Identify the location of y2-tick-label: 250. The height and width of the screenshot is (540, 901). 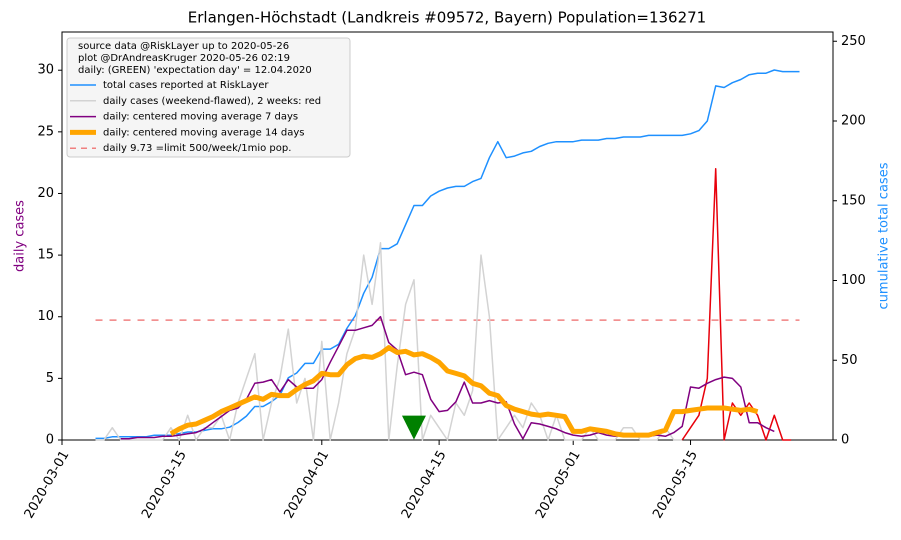
(853, 41).